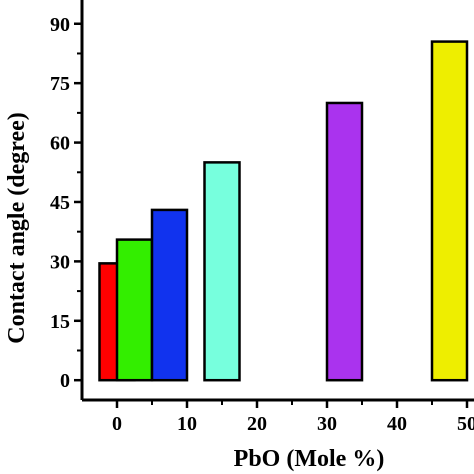  I want to click on x-axis-title: PbO (Mole %), so click(309, 459).